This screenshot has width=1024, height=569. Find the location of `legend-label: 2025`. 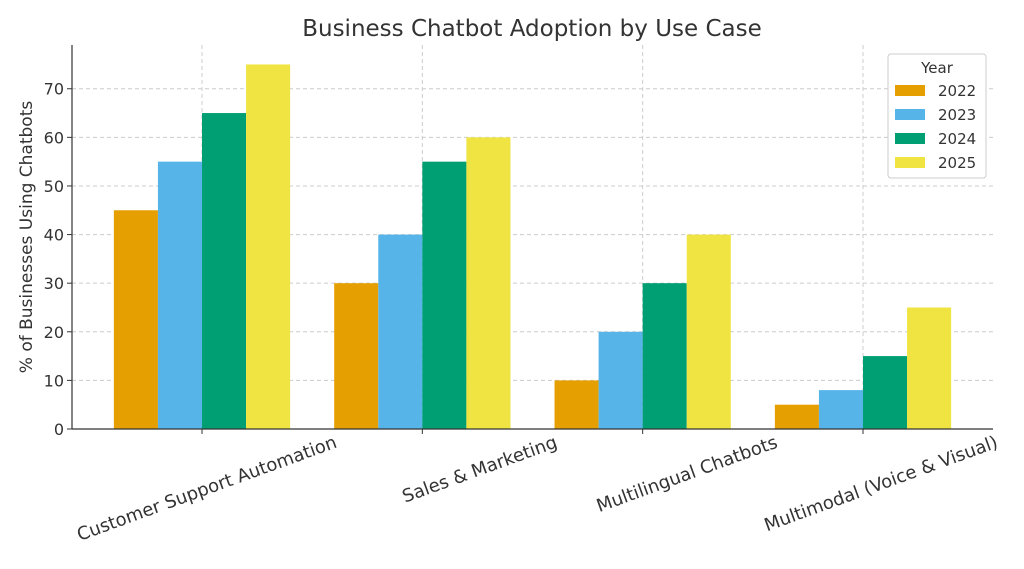

legend-label: 2025 is located at coordinates (957, 163).